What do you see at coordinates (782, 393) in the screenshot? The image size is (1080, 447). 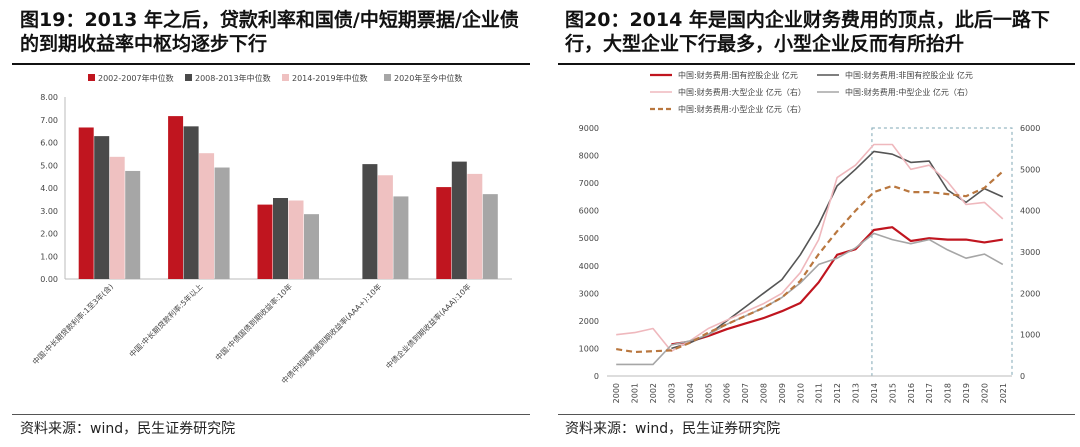 I see `x-tick-label: 2009` at bounding box center [782, 393].